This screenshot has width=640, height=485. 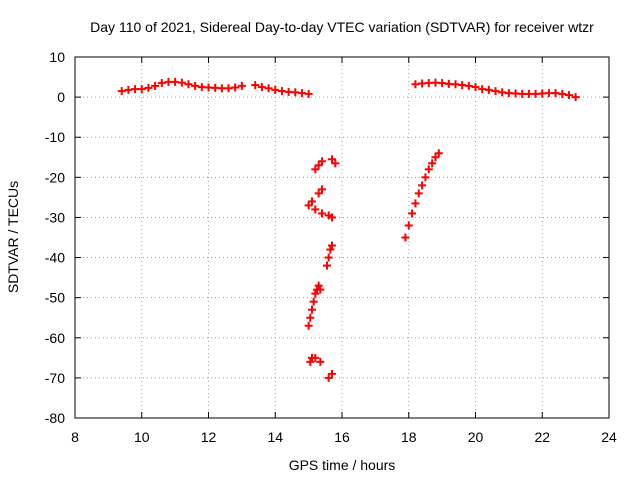 What do you see at coordinates (55, 378) in the screenshot?
I see `y-tick-label: -70` at bounding box center [55, 378].